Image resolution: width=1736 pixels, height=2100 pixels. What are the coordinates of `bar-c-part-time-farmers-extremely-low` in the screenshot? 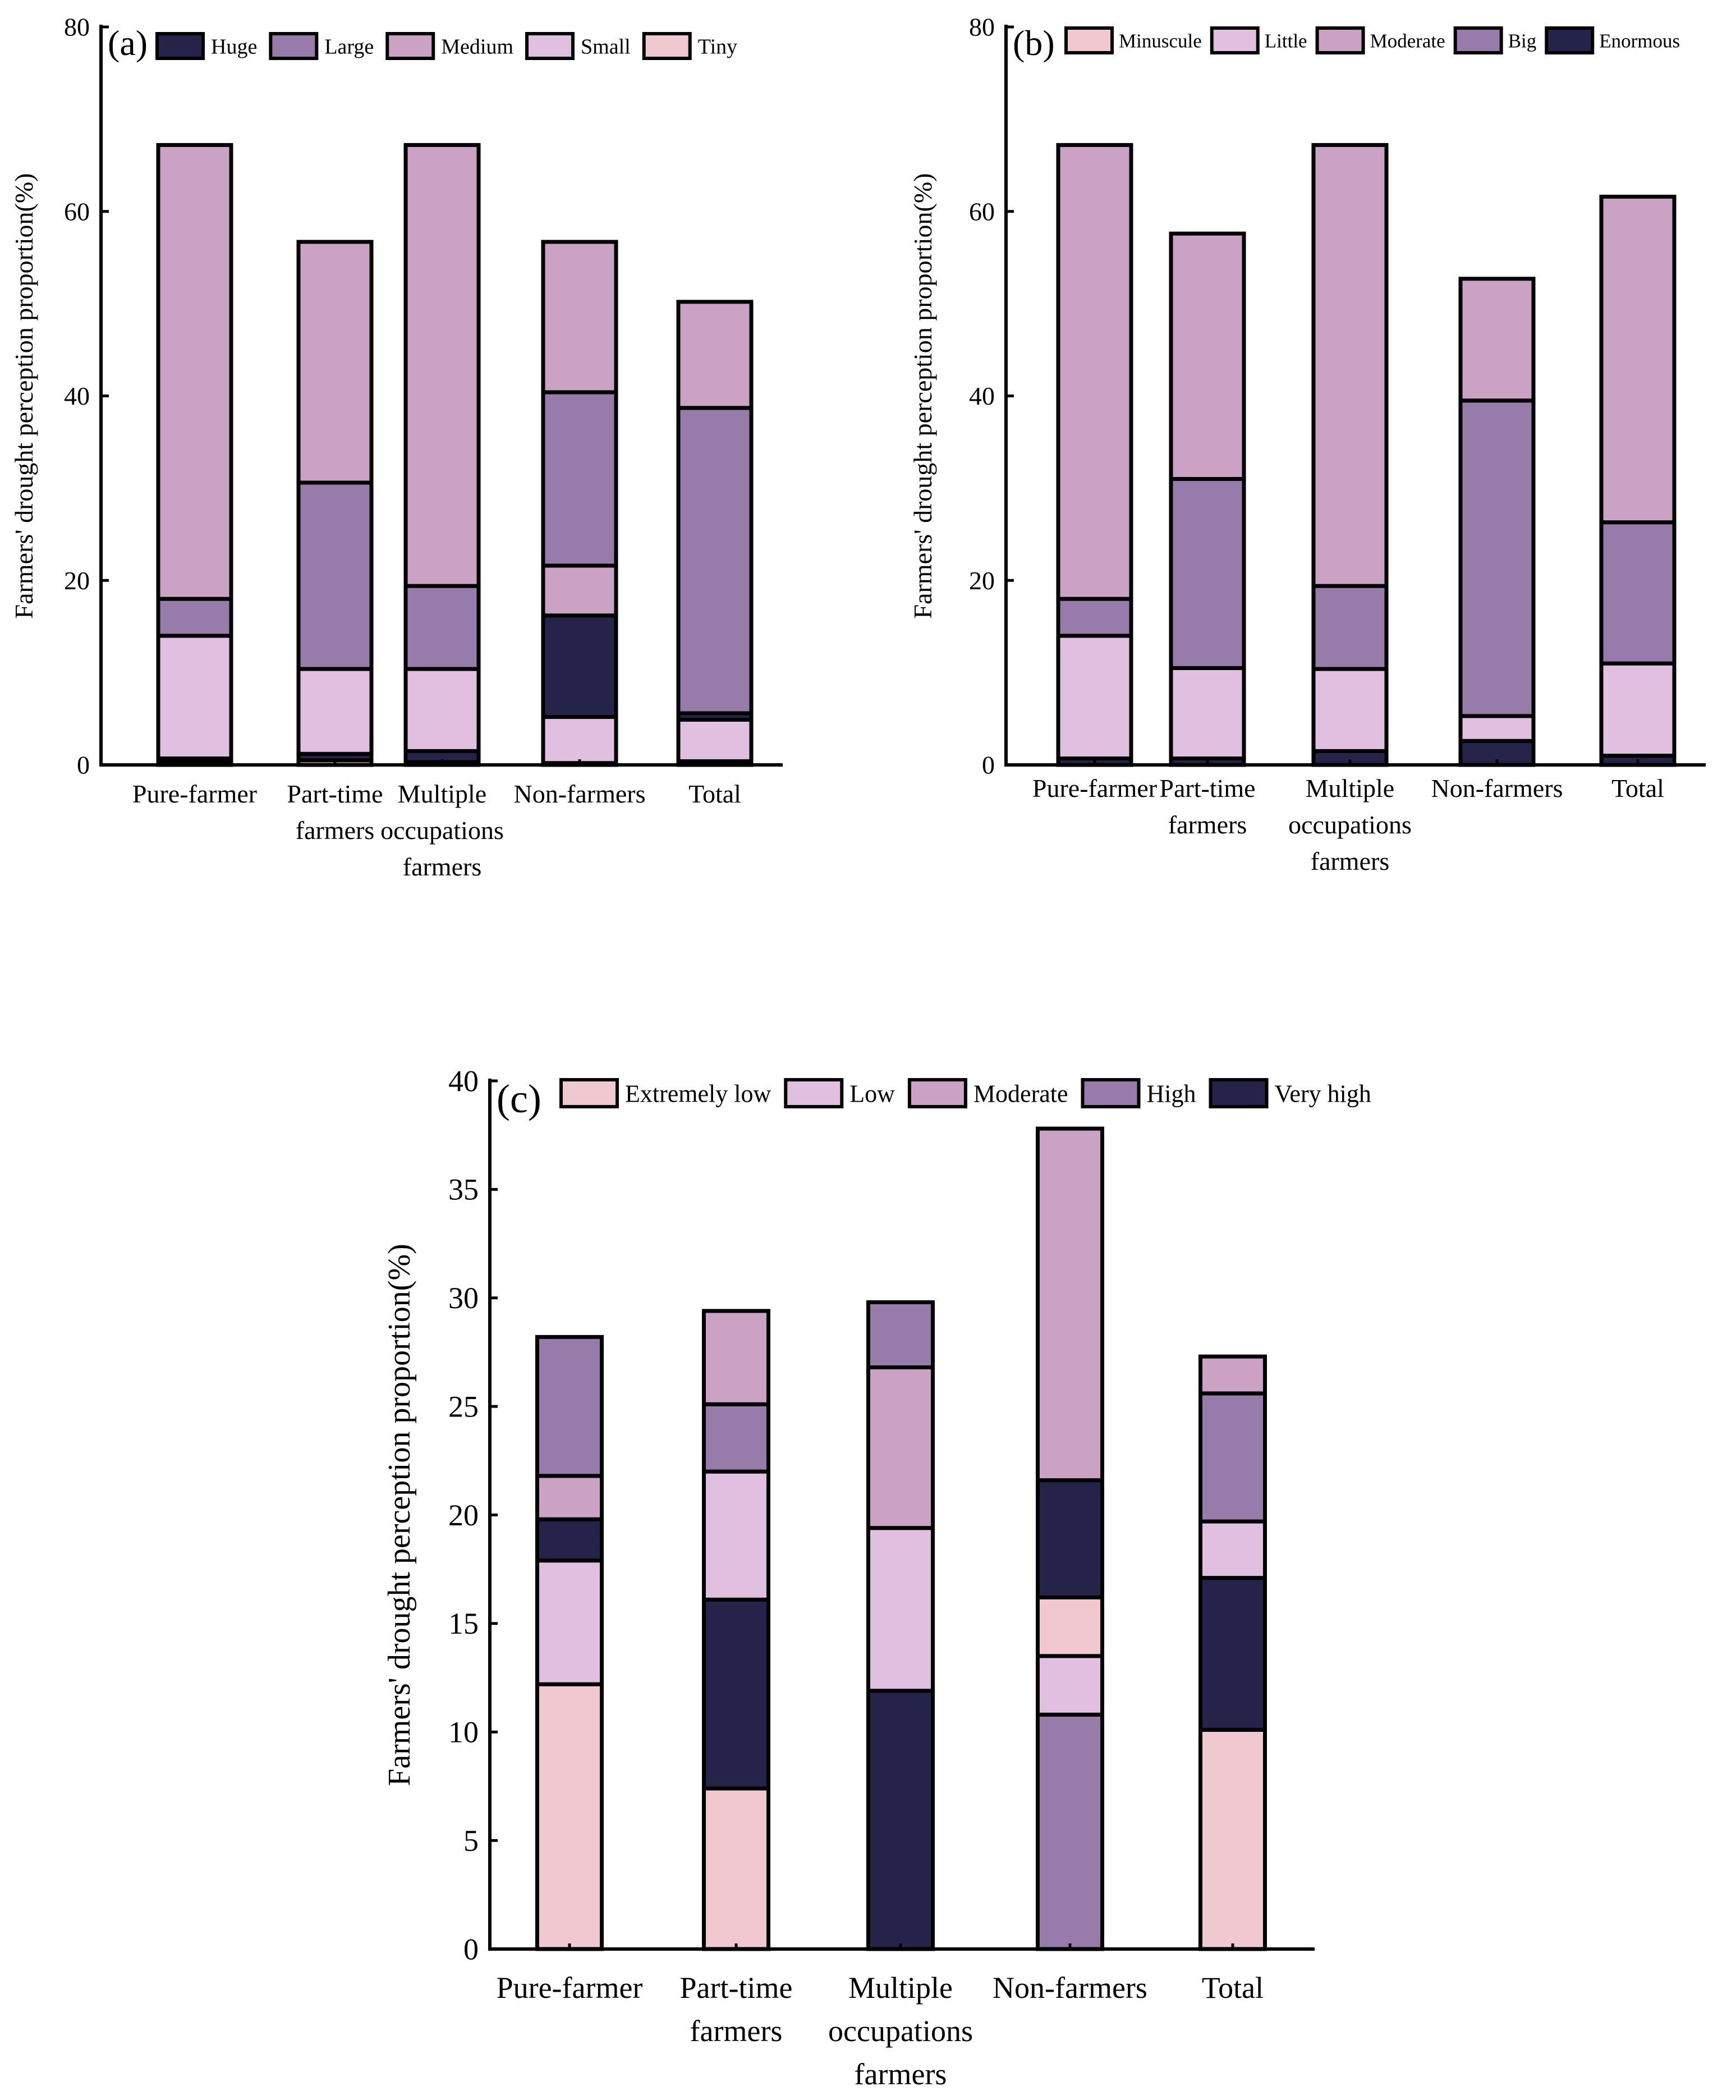 It's located at (736, 1868).